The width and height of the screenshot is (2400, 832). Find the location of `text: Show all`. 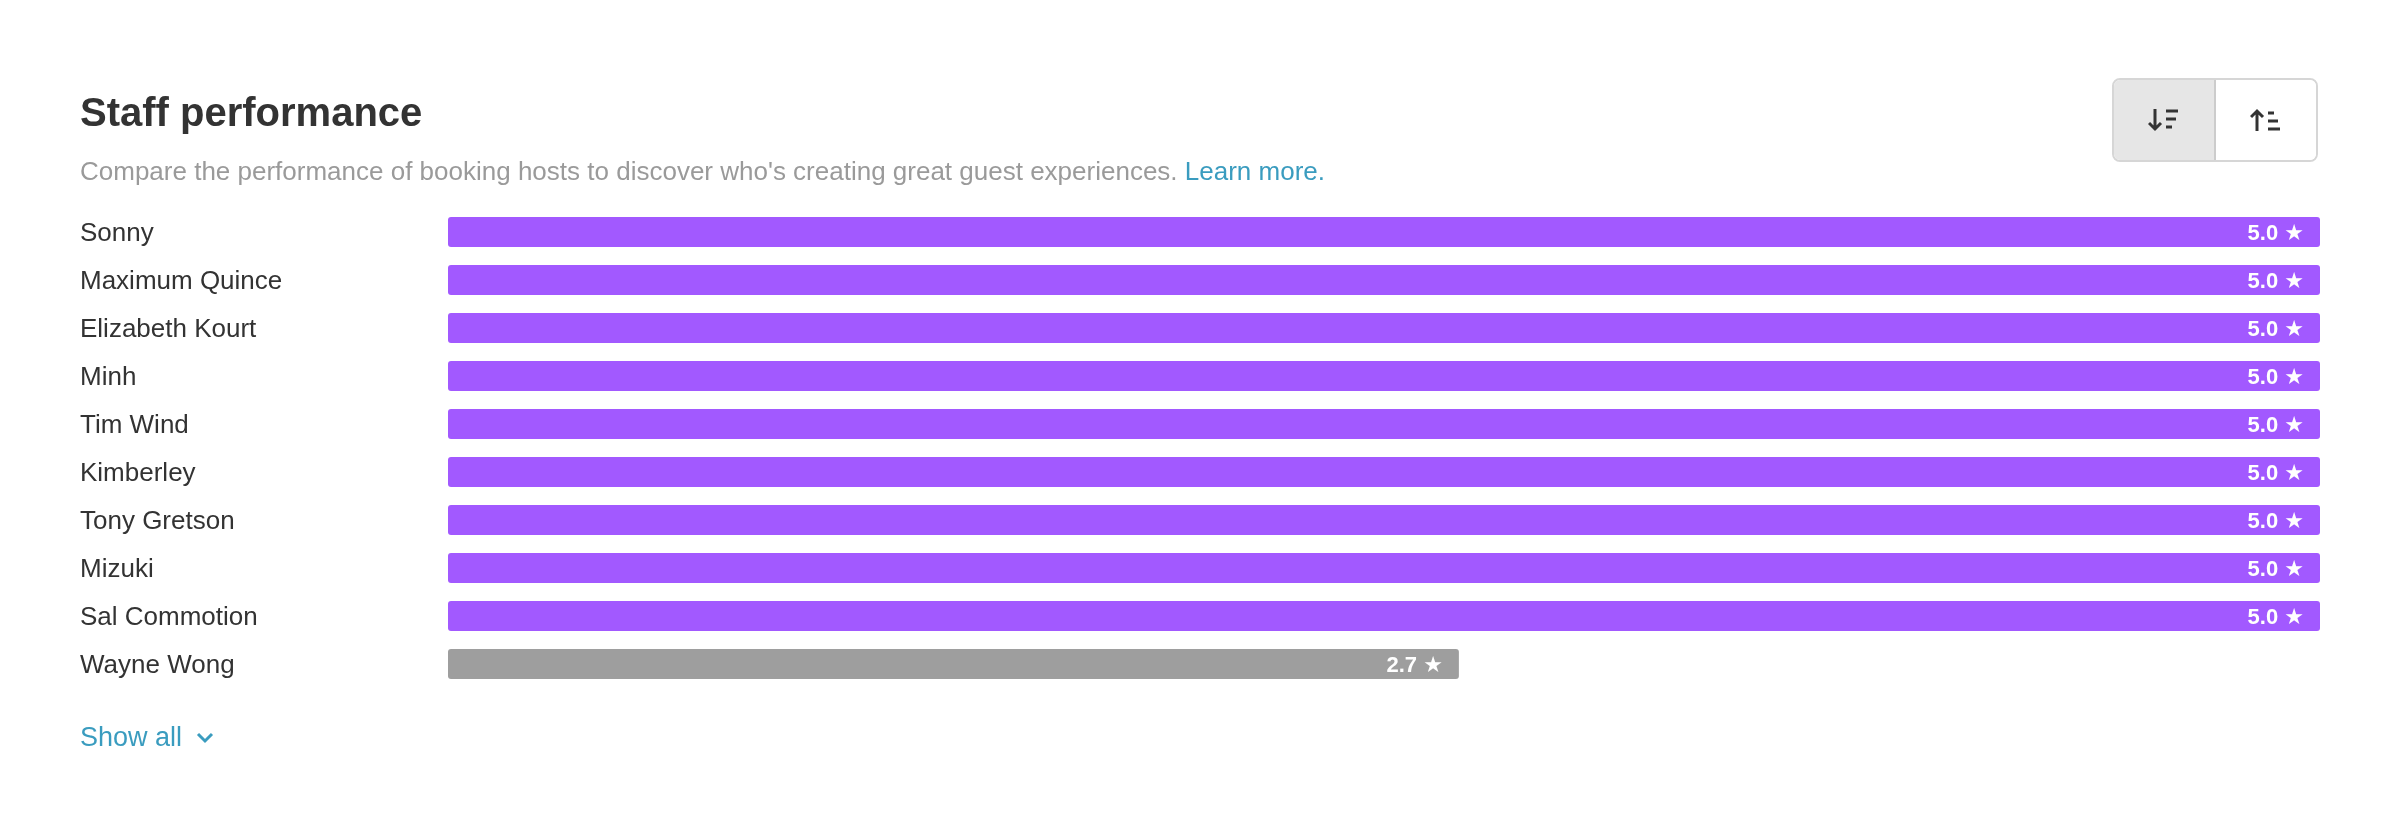

text: Show all is located at coordinates (131, 737).